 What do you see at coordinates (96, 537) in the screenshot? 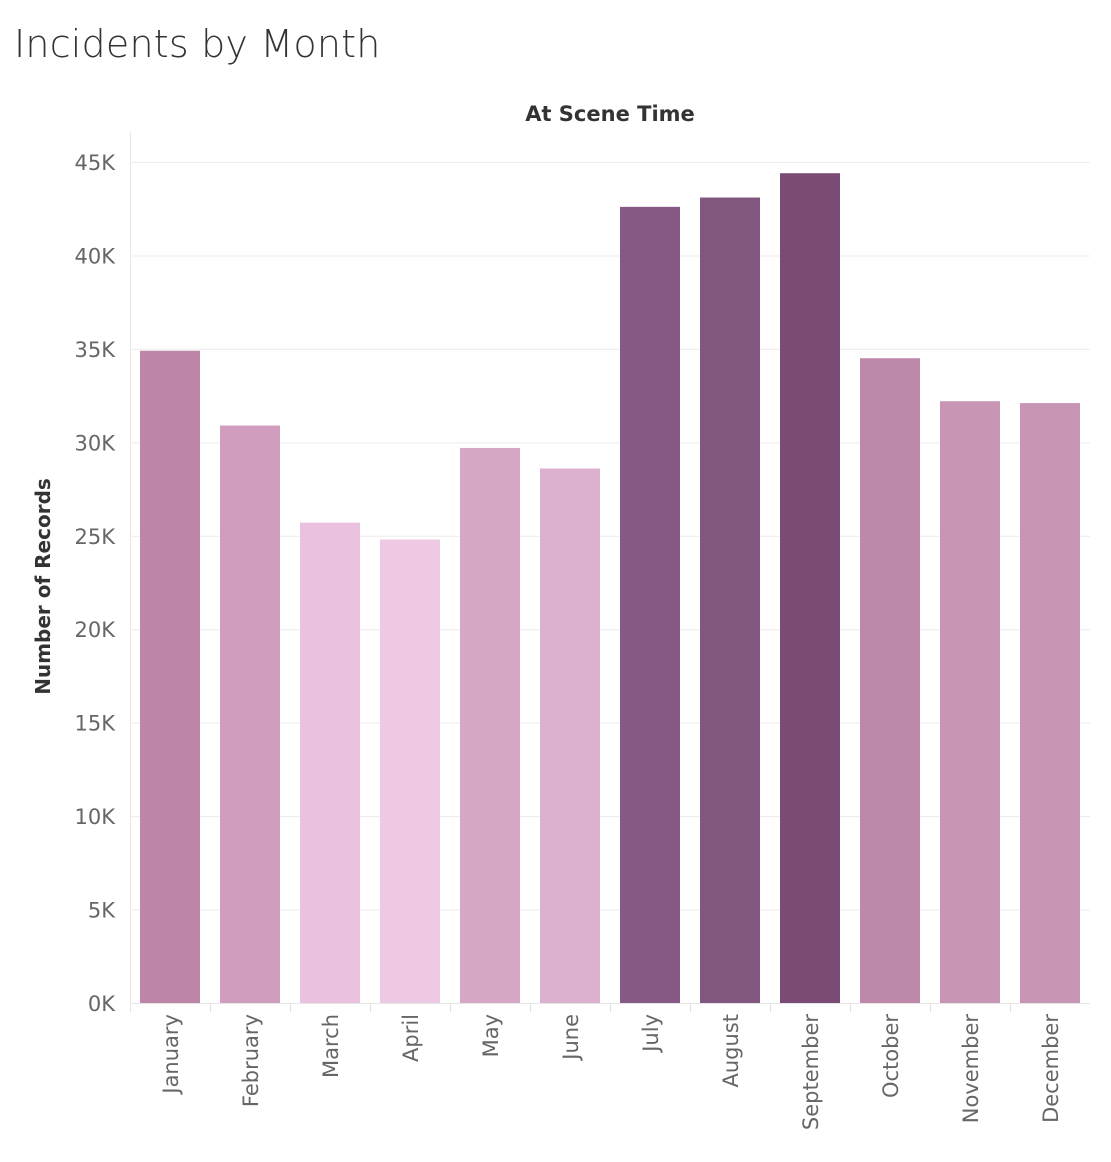
I see `y-tick-label: 25K` at bounding box center [96, 537].